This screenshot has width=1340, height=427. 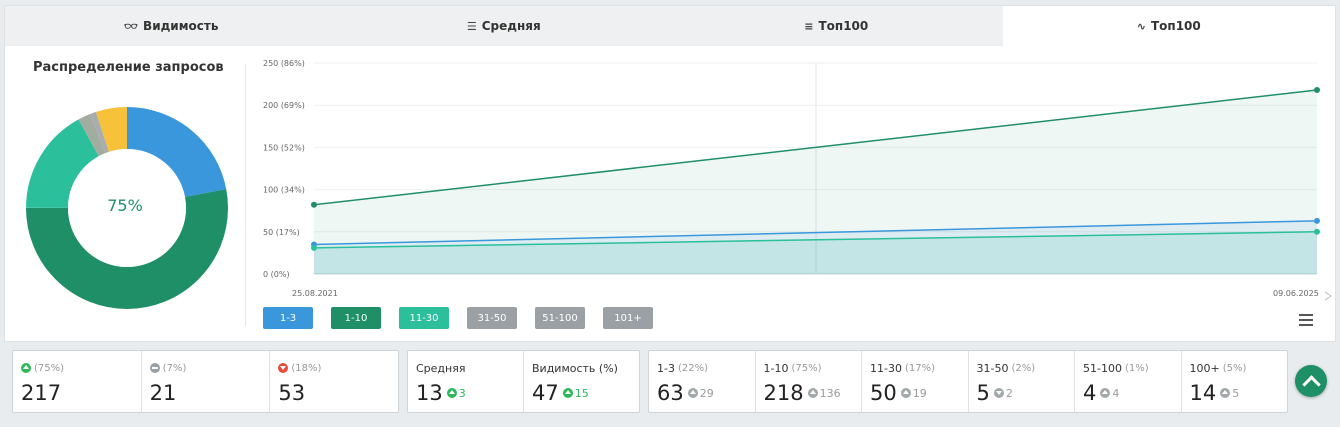 What do you see at coordinates (462, 393) in the screenshot?
I see `average-delta: 3` at bounding box center [462, 393].